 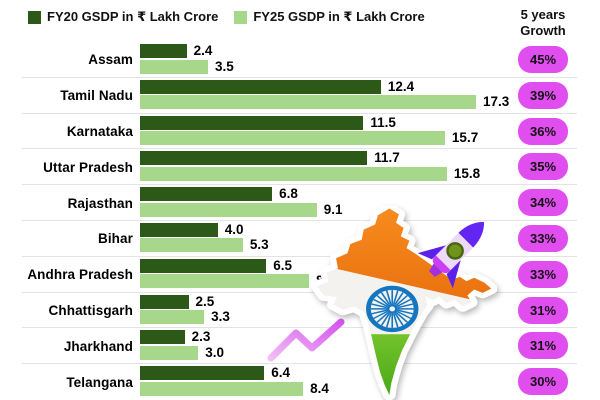 I want to click on growth-badge: 35%, so click(x=543, y=167).